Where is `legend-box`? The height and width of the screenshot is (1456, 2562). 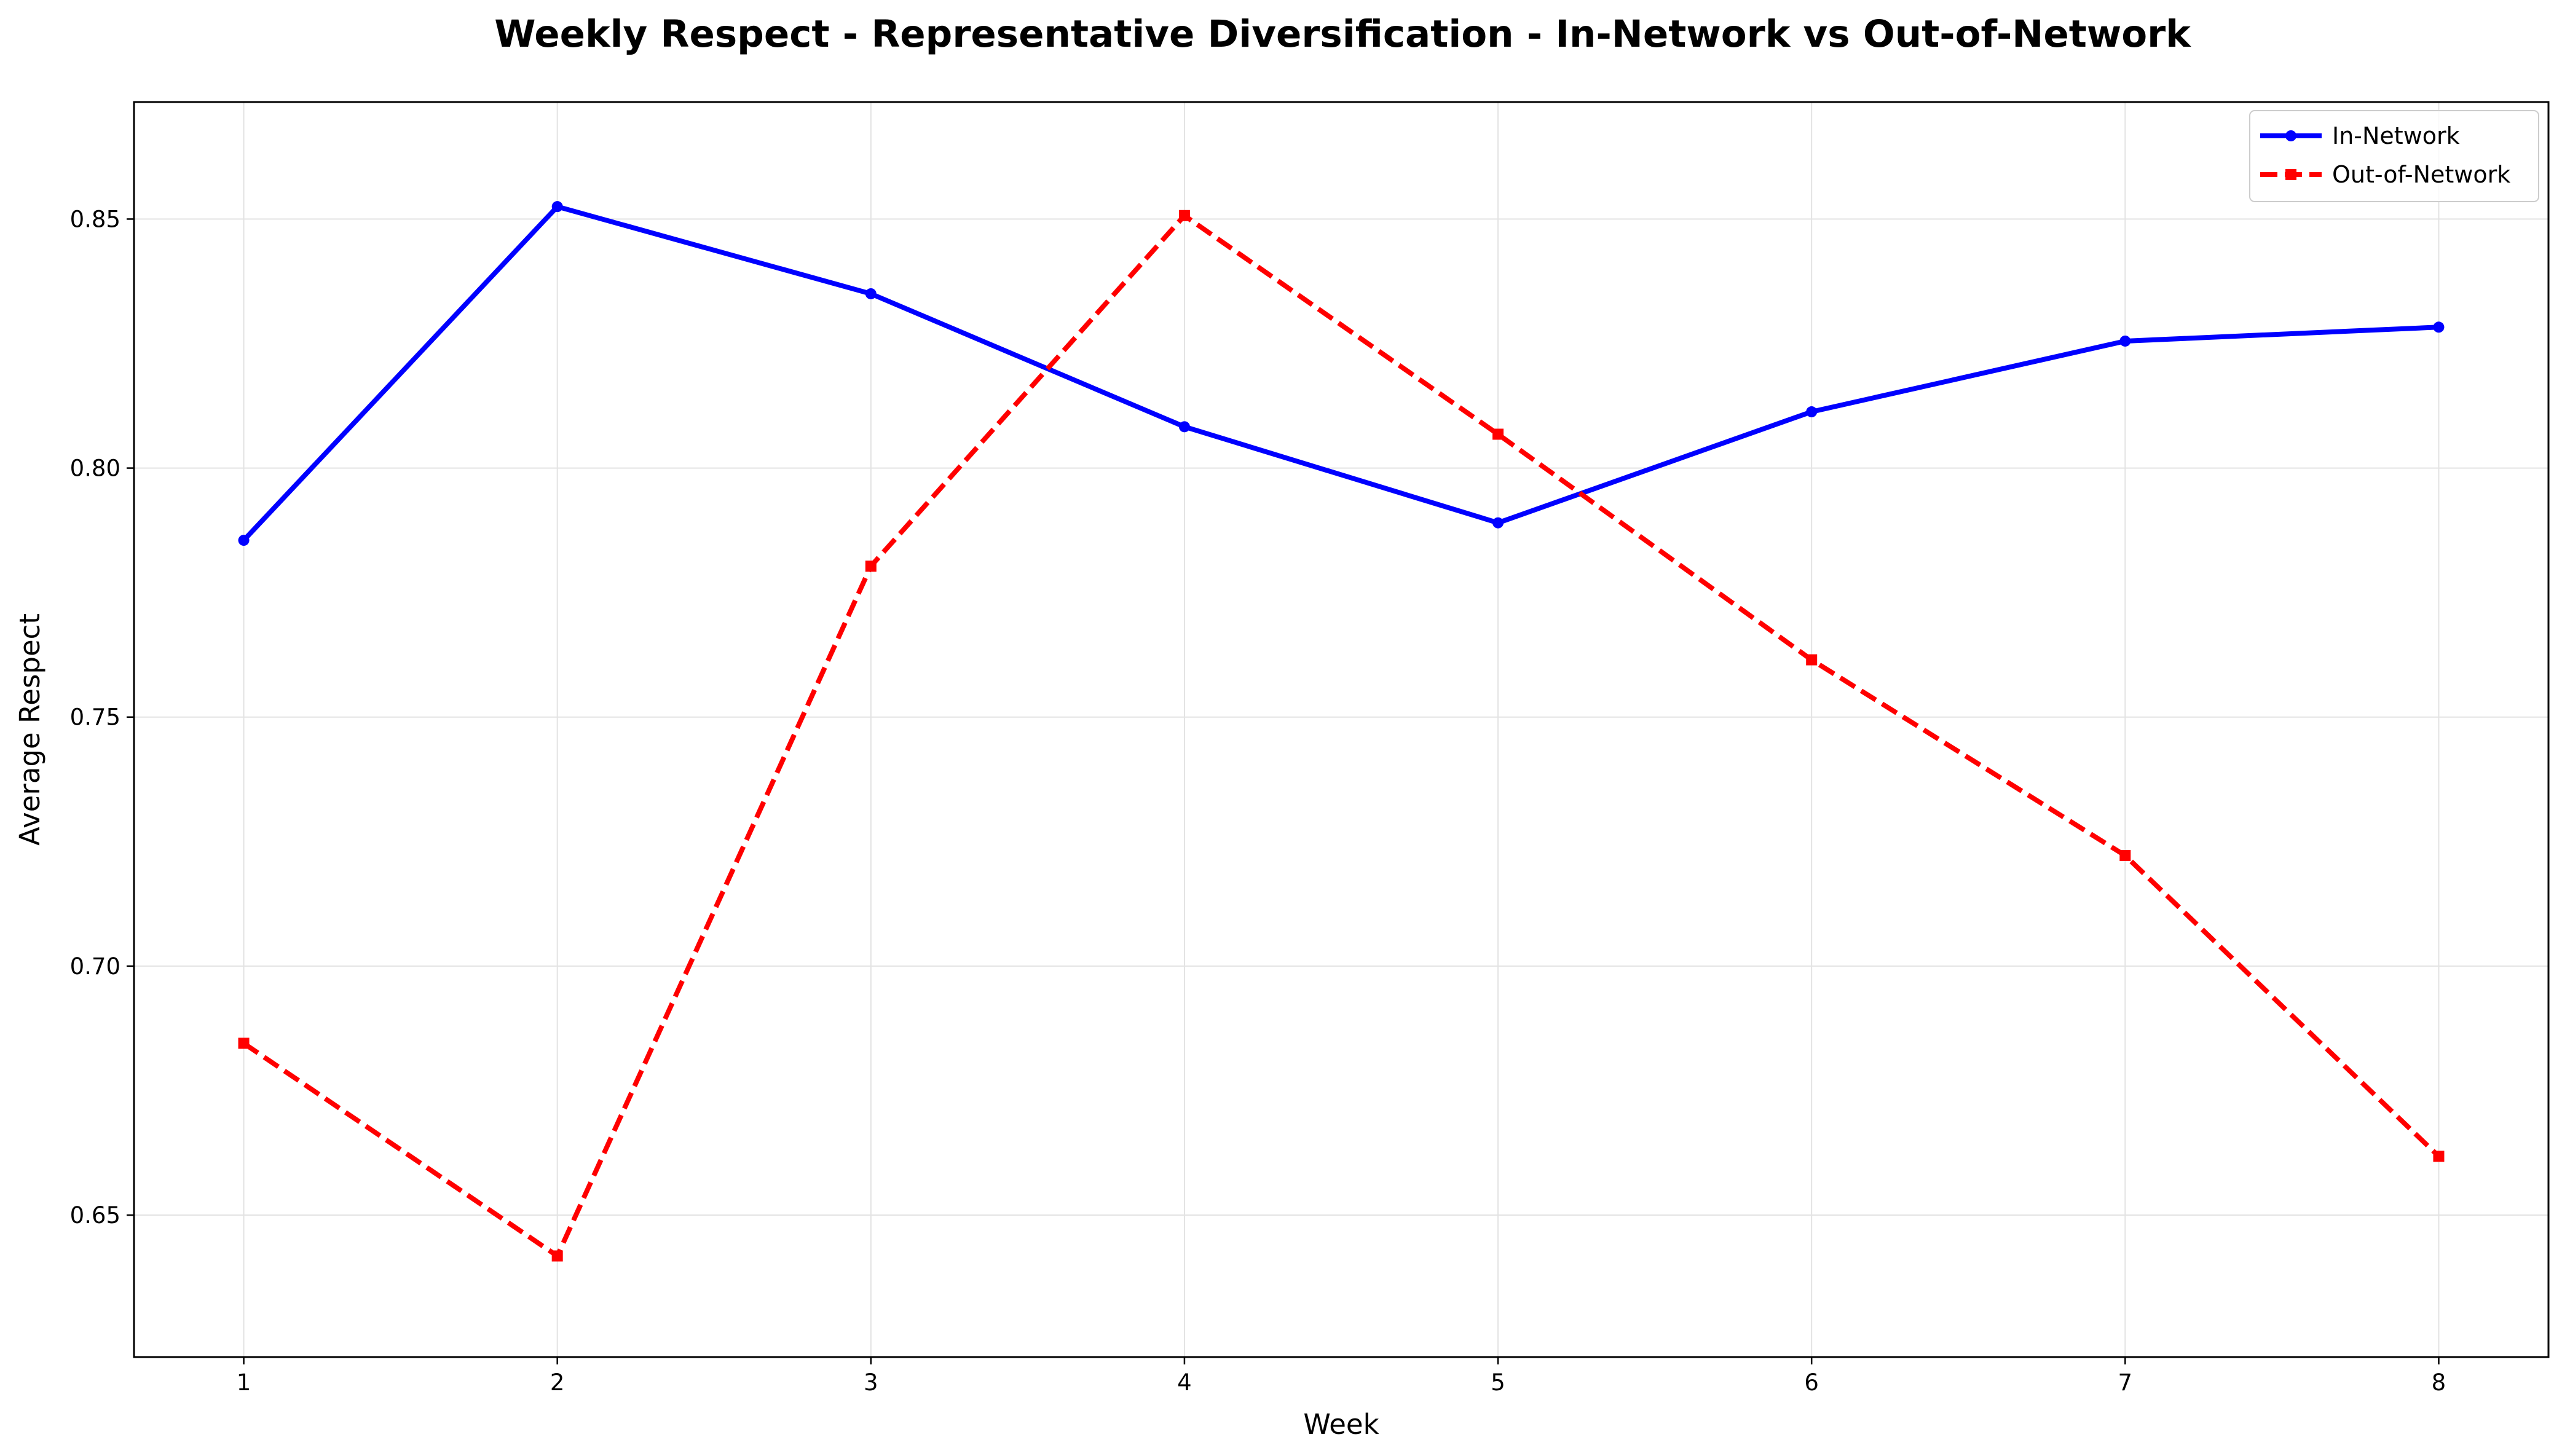 legend-box is located at coordinates (2394, 156).